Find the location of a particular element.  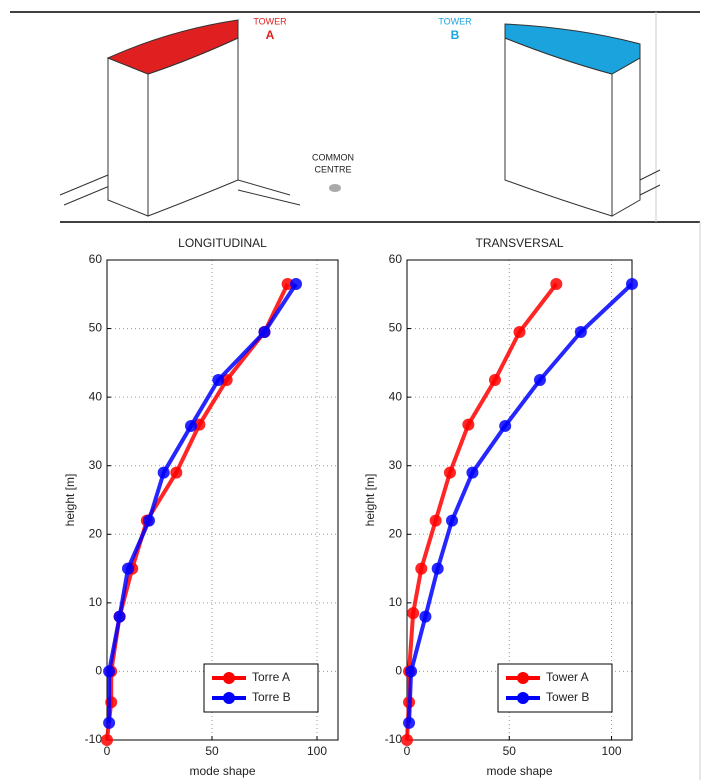

legend-label: Tower A is located at coordinates (567, 677).